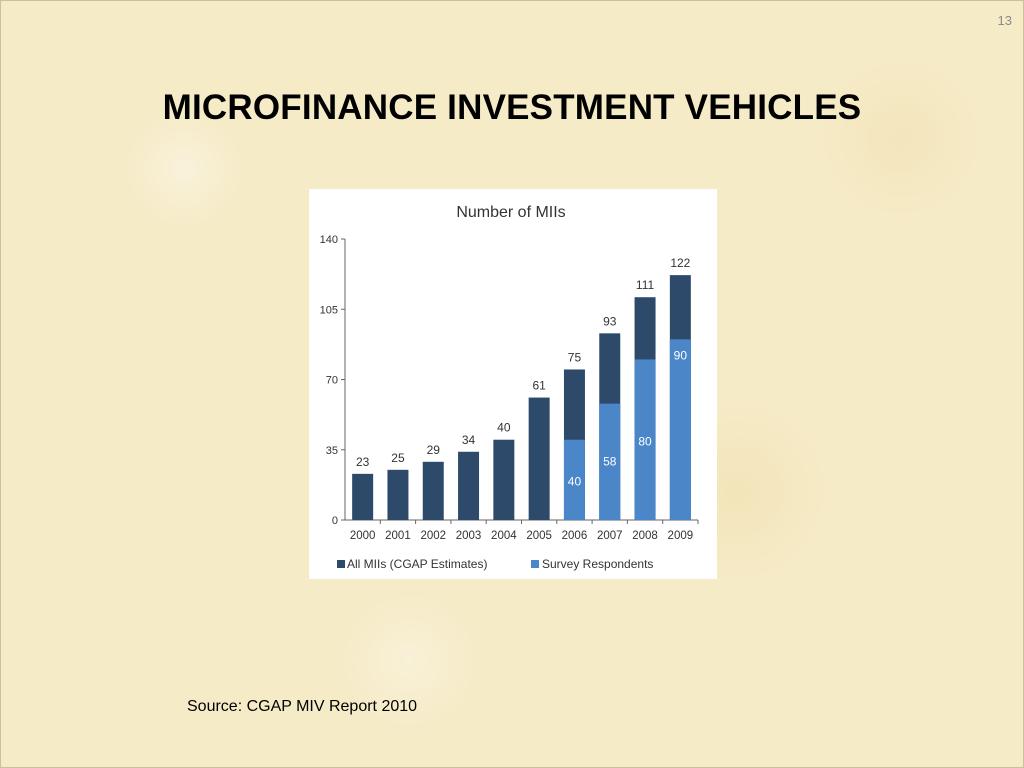 This screenshot has height=768, width=1024. Describe the element at coordinates (610, 536) in the screenshot. I see `x-tick-label: 2007` at that location.